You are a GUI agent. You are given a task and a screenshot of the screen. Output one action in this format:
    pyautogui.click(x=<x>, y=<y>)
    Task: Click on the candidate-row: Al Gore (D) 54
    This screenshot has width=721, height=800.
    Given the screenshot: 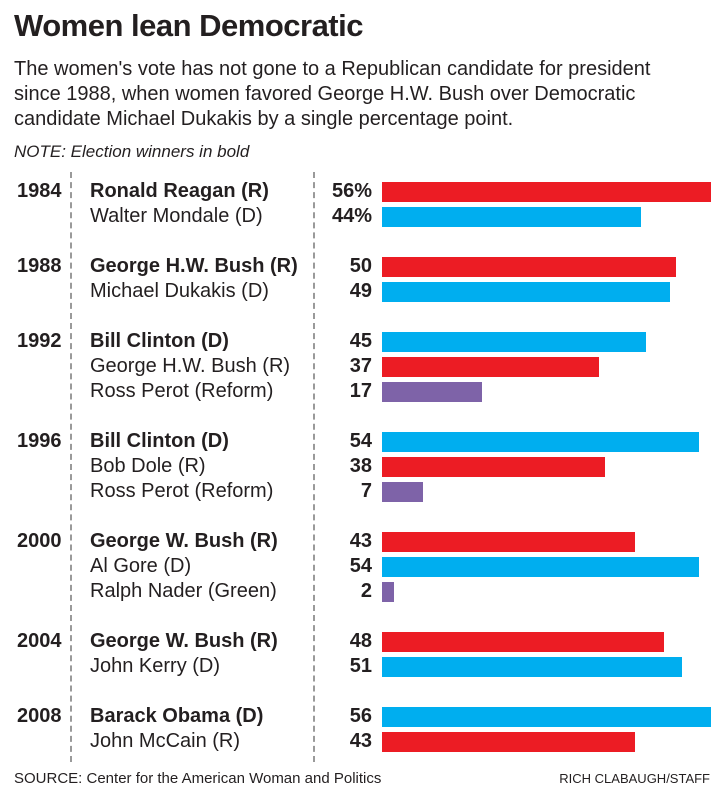 What is the action you would take?
    pyautogui.click(x=395, y=566)
    